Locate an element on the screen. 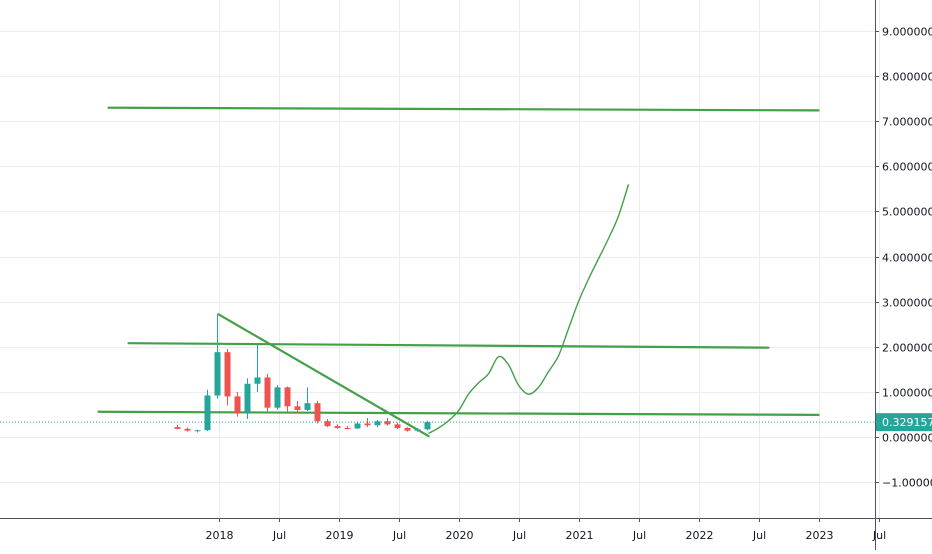  y-tick-label: −1.000000 is located at coordinates (907, 483).